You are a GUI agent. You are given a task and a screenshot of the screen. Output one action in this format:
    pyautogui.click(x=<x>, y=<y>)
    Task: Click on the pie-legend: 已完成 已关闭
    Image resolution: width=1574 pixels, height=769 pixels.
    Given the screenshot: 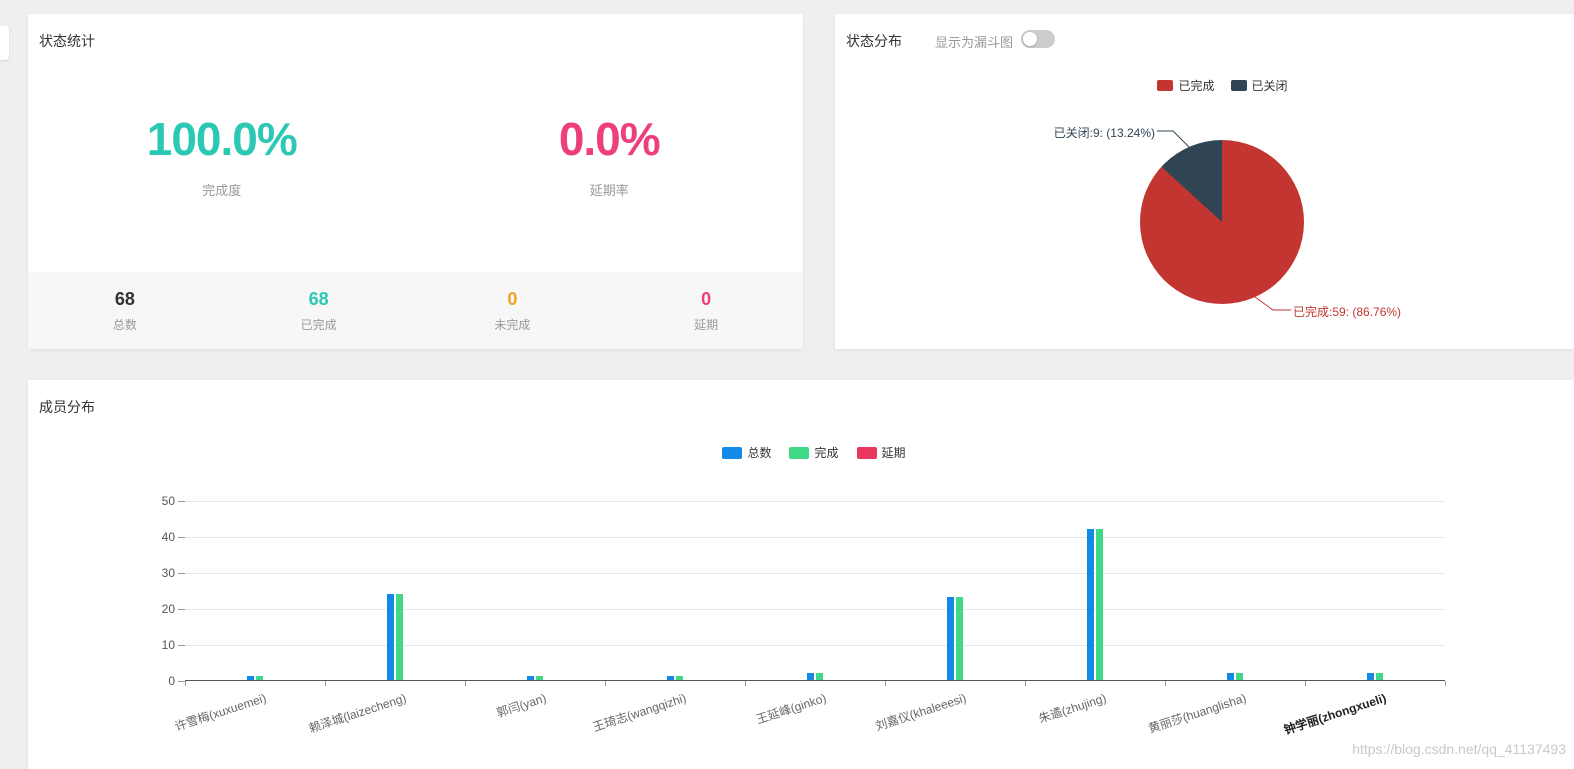 What is the action you would take?
    pyautogui.click(x=1204, y=85)
    